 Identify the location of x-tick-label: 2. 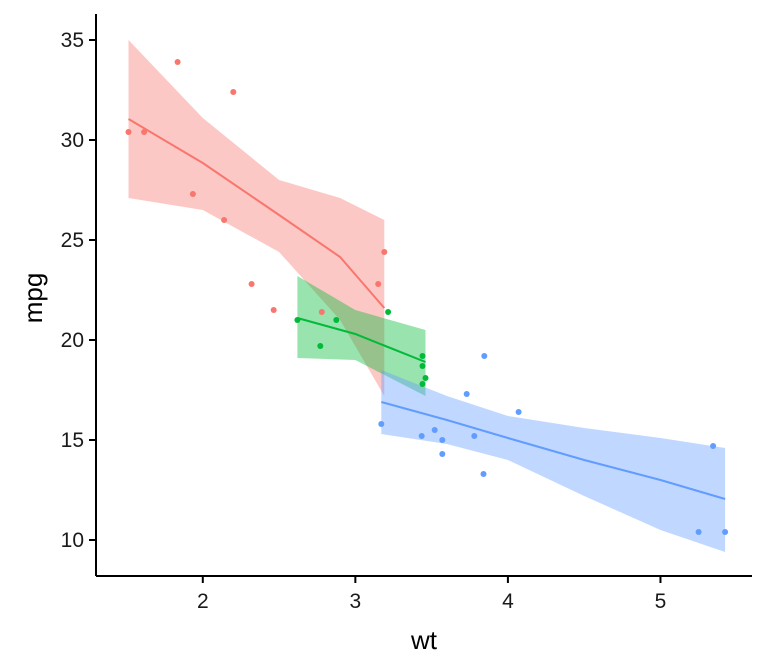
(203, 601).